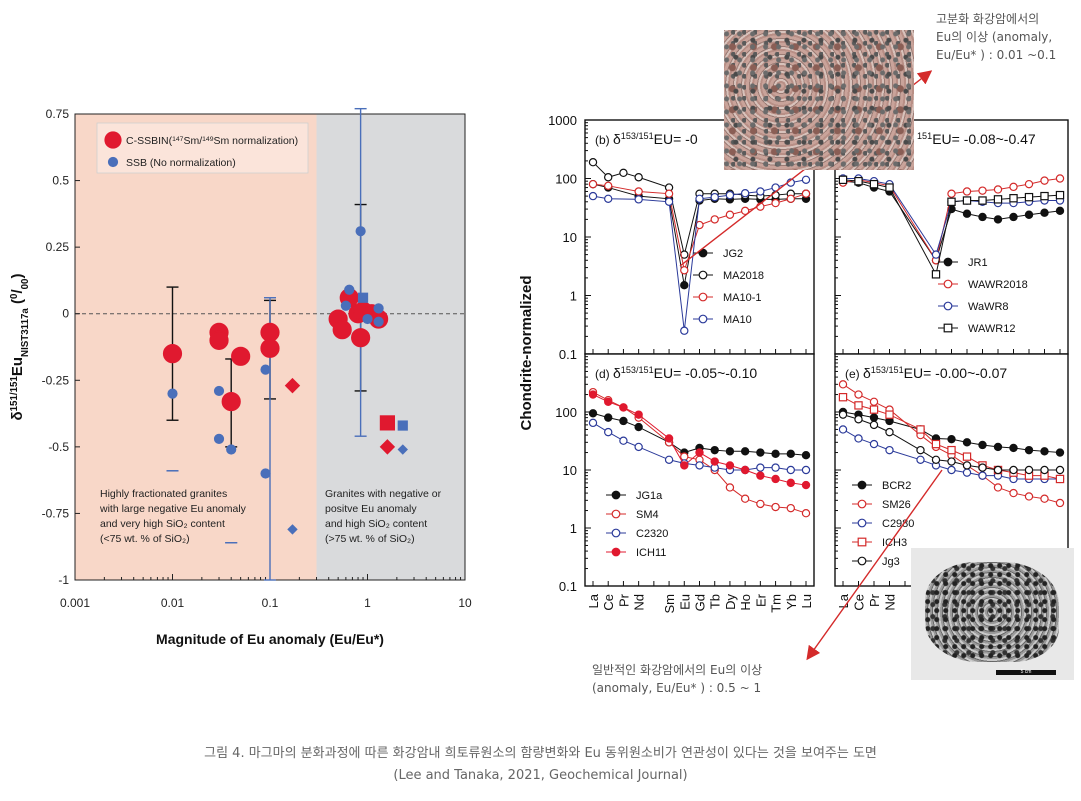 The image size is (1081, 801). I want to click on panel-title: (b) δ153/151EU= -0, so click(646, 139).